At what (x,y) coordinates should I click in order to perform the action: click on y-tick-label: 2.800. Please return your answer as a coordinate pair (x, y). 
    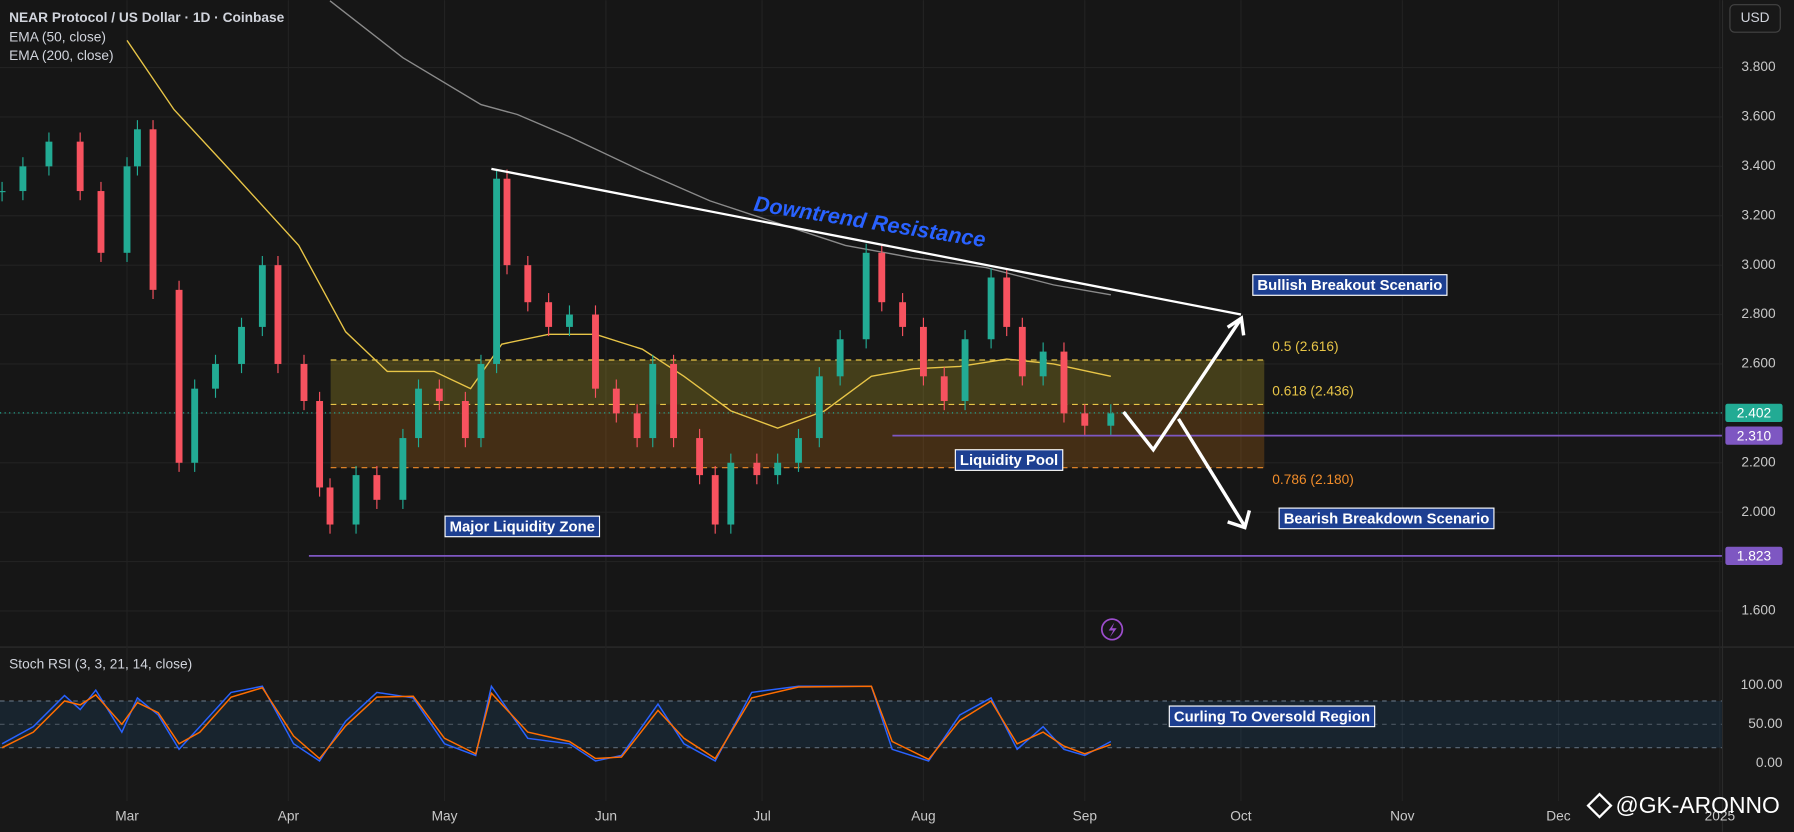
    Looking at the image, I should click on (1758, 313).